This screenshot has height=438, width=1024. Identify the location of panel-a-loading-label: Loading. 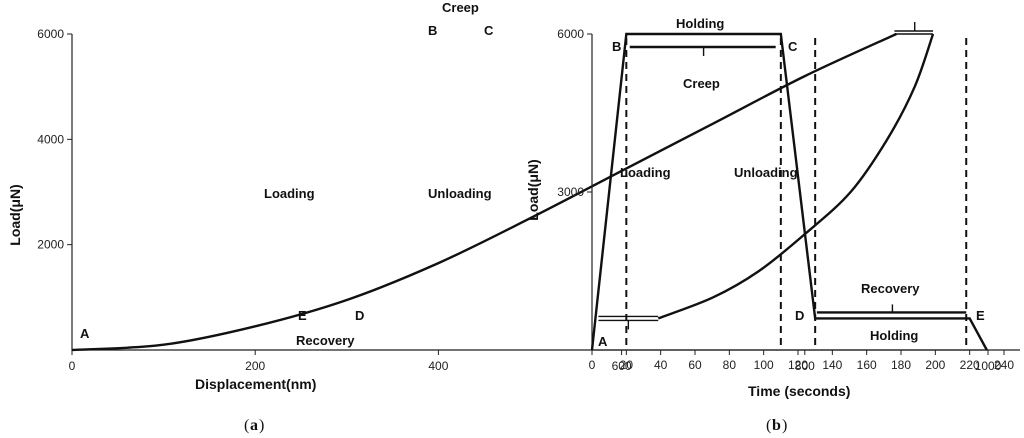
(289, 193).